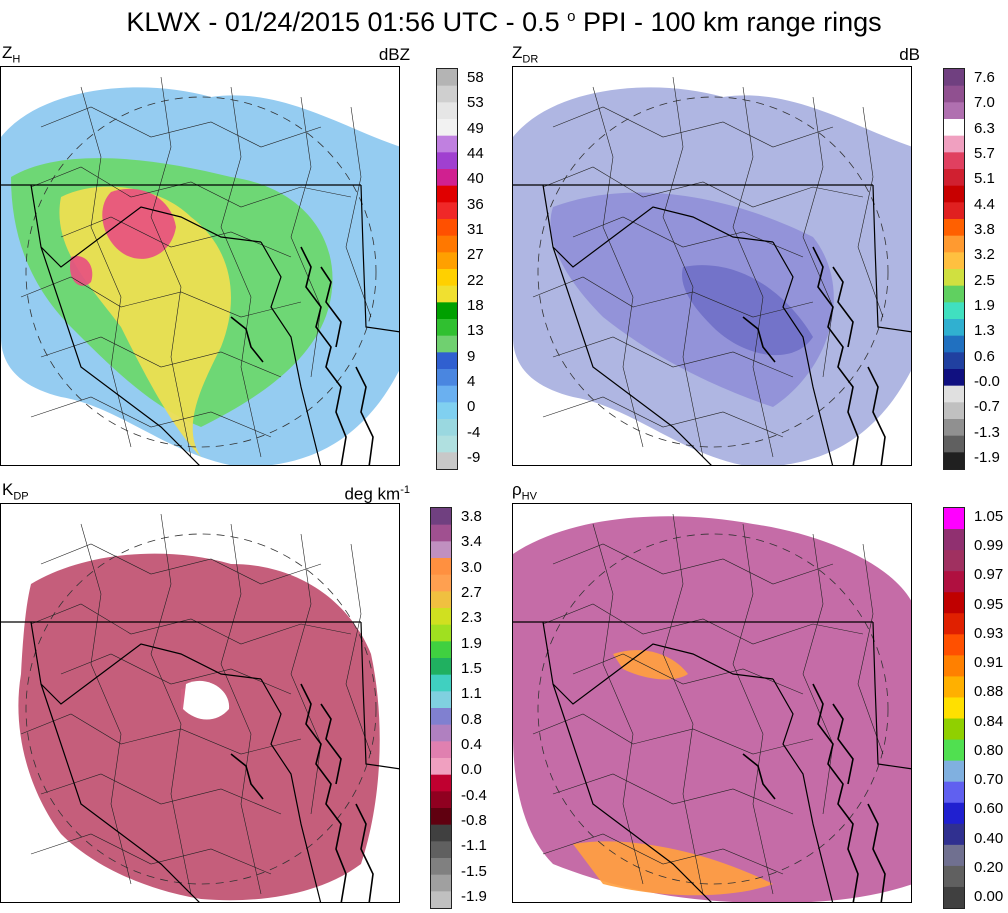  What do you see at coordinates (474, 846) in the screenshot?
I see `colorbar-tick-label: -1.1` at bounding box center [474, 846].